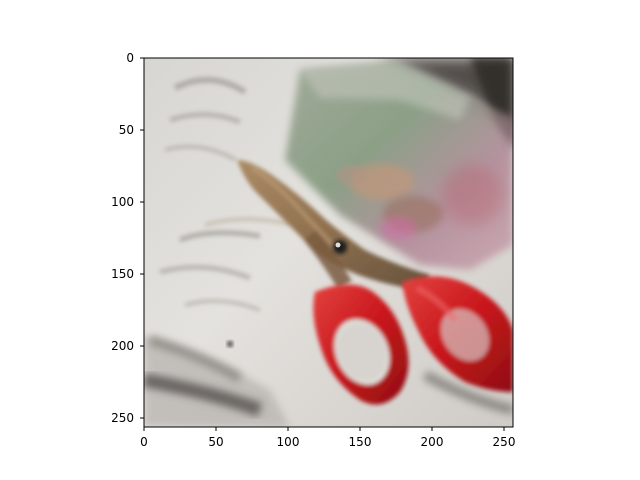 The width and height of the screenshot is (640, 480). Describe the element at coordinates (122, 202) in the screenshot. I see `y-tick-label: 100` at that location.